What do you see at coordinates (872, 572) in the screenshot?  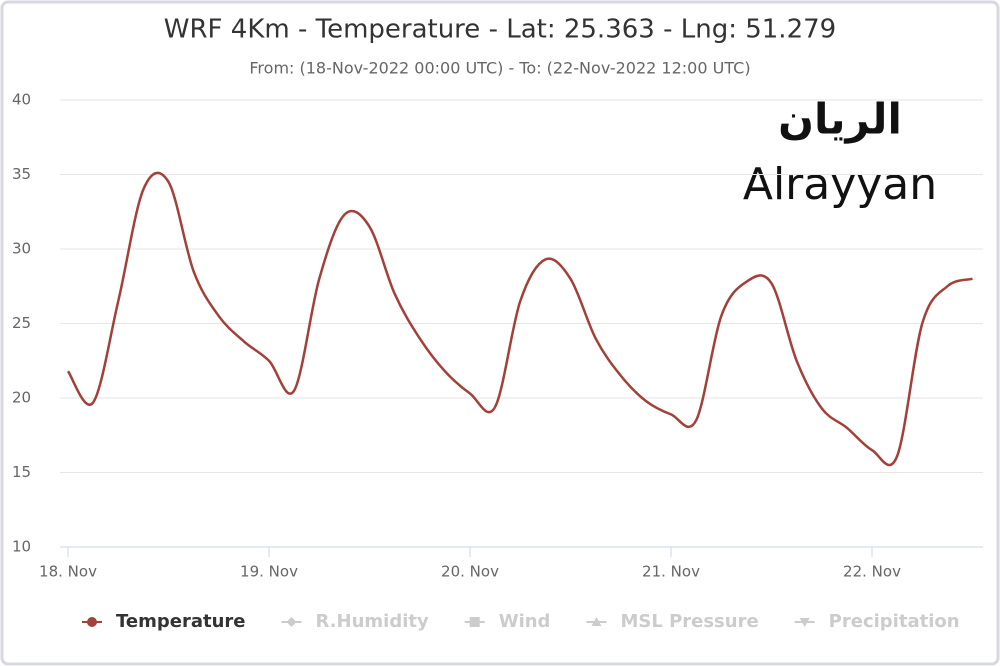 I see `x-tick-label: 22. Nov` at bounding box center [872, 572].